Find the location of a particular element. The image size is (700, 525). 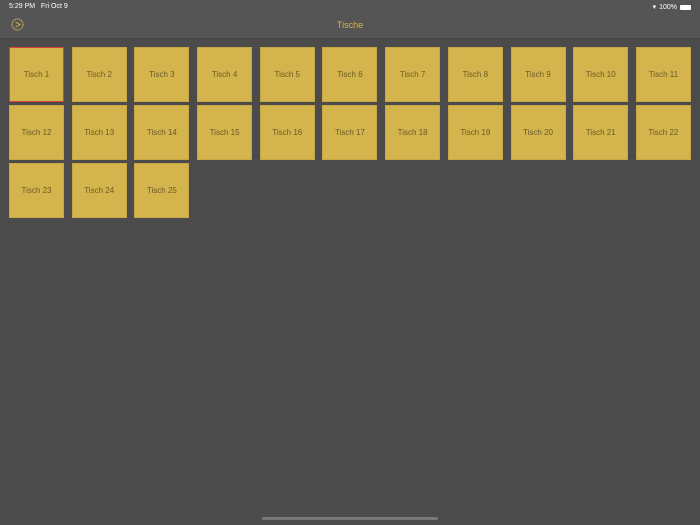

table-tile: Tisch 1 is located at coordinates (36, 74).